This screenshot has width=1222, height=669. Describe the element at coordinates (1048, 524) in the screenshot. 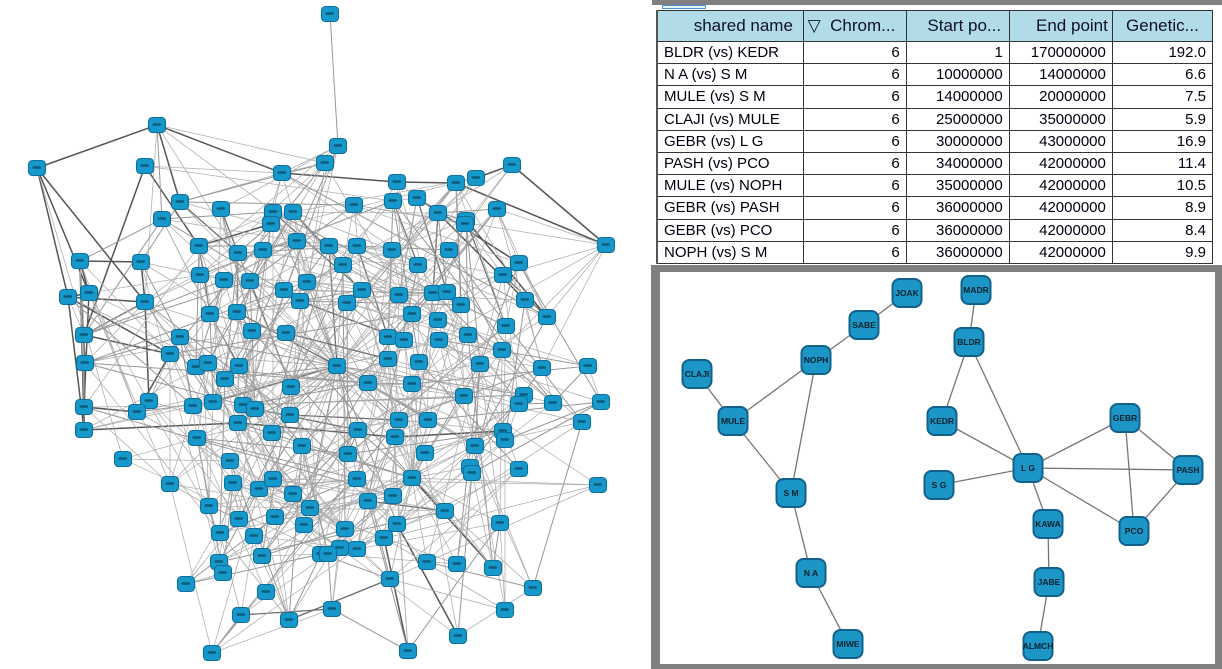

I see `svg-text: KAWA` at that location.